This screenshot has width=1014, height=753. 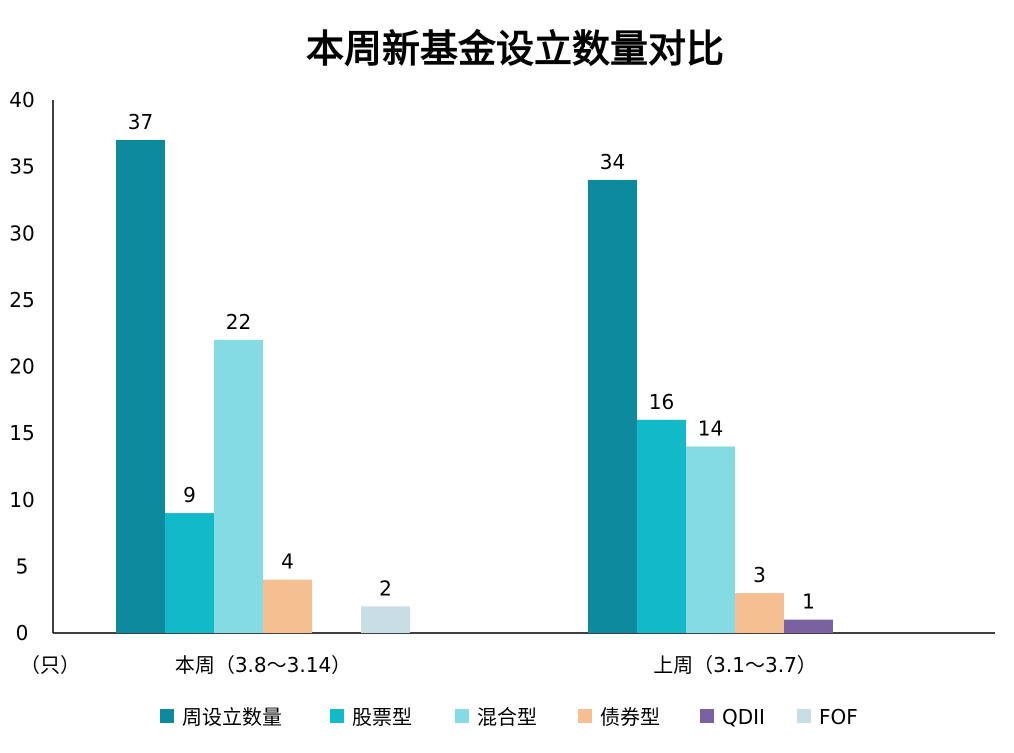 What do you see at coordinates (50, 665) in the screenshot?
I see `y-axis-unit-label: （只）` at bounding box center [50, 665].